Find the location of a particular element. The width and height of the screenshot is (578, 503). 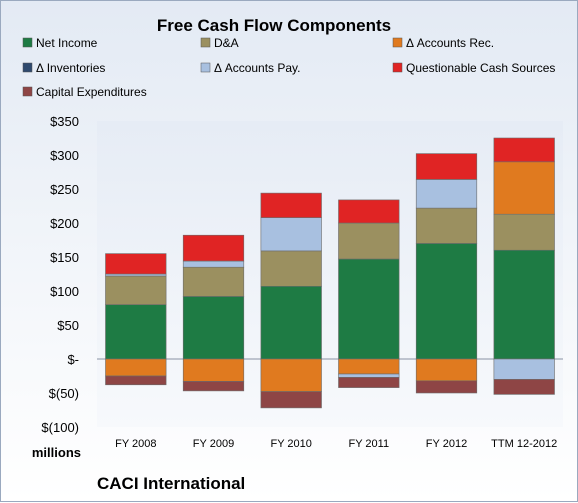

x-tick-label: TTM 12-2012 is located at coordinates (524, 444).